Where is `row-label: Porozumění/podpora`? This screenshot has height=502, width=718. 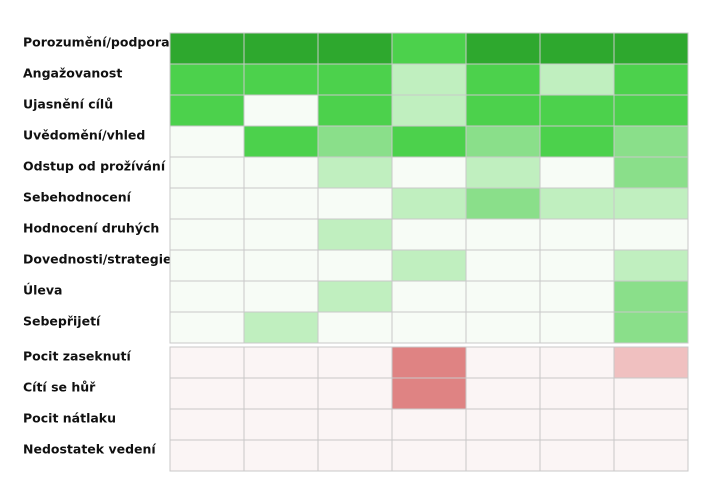 row-label: Porozumění/podpora is located at coordinates (96, 42).